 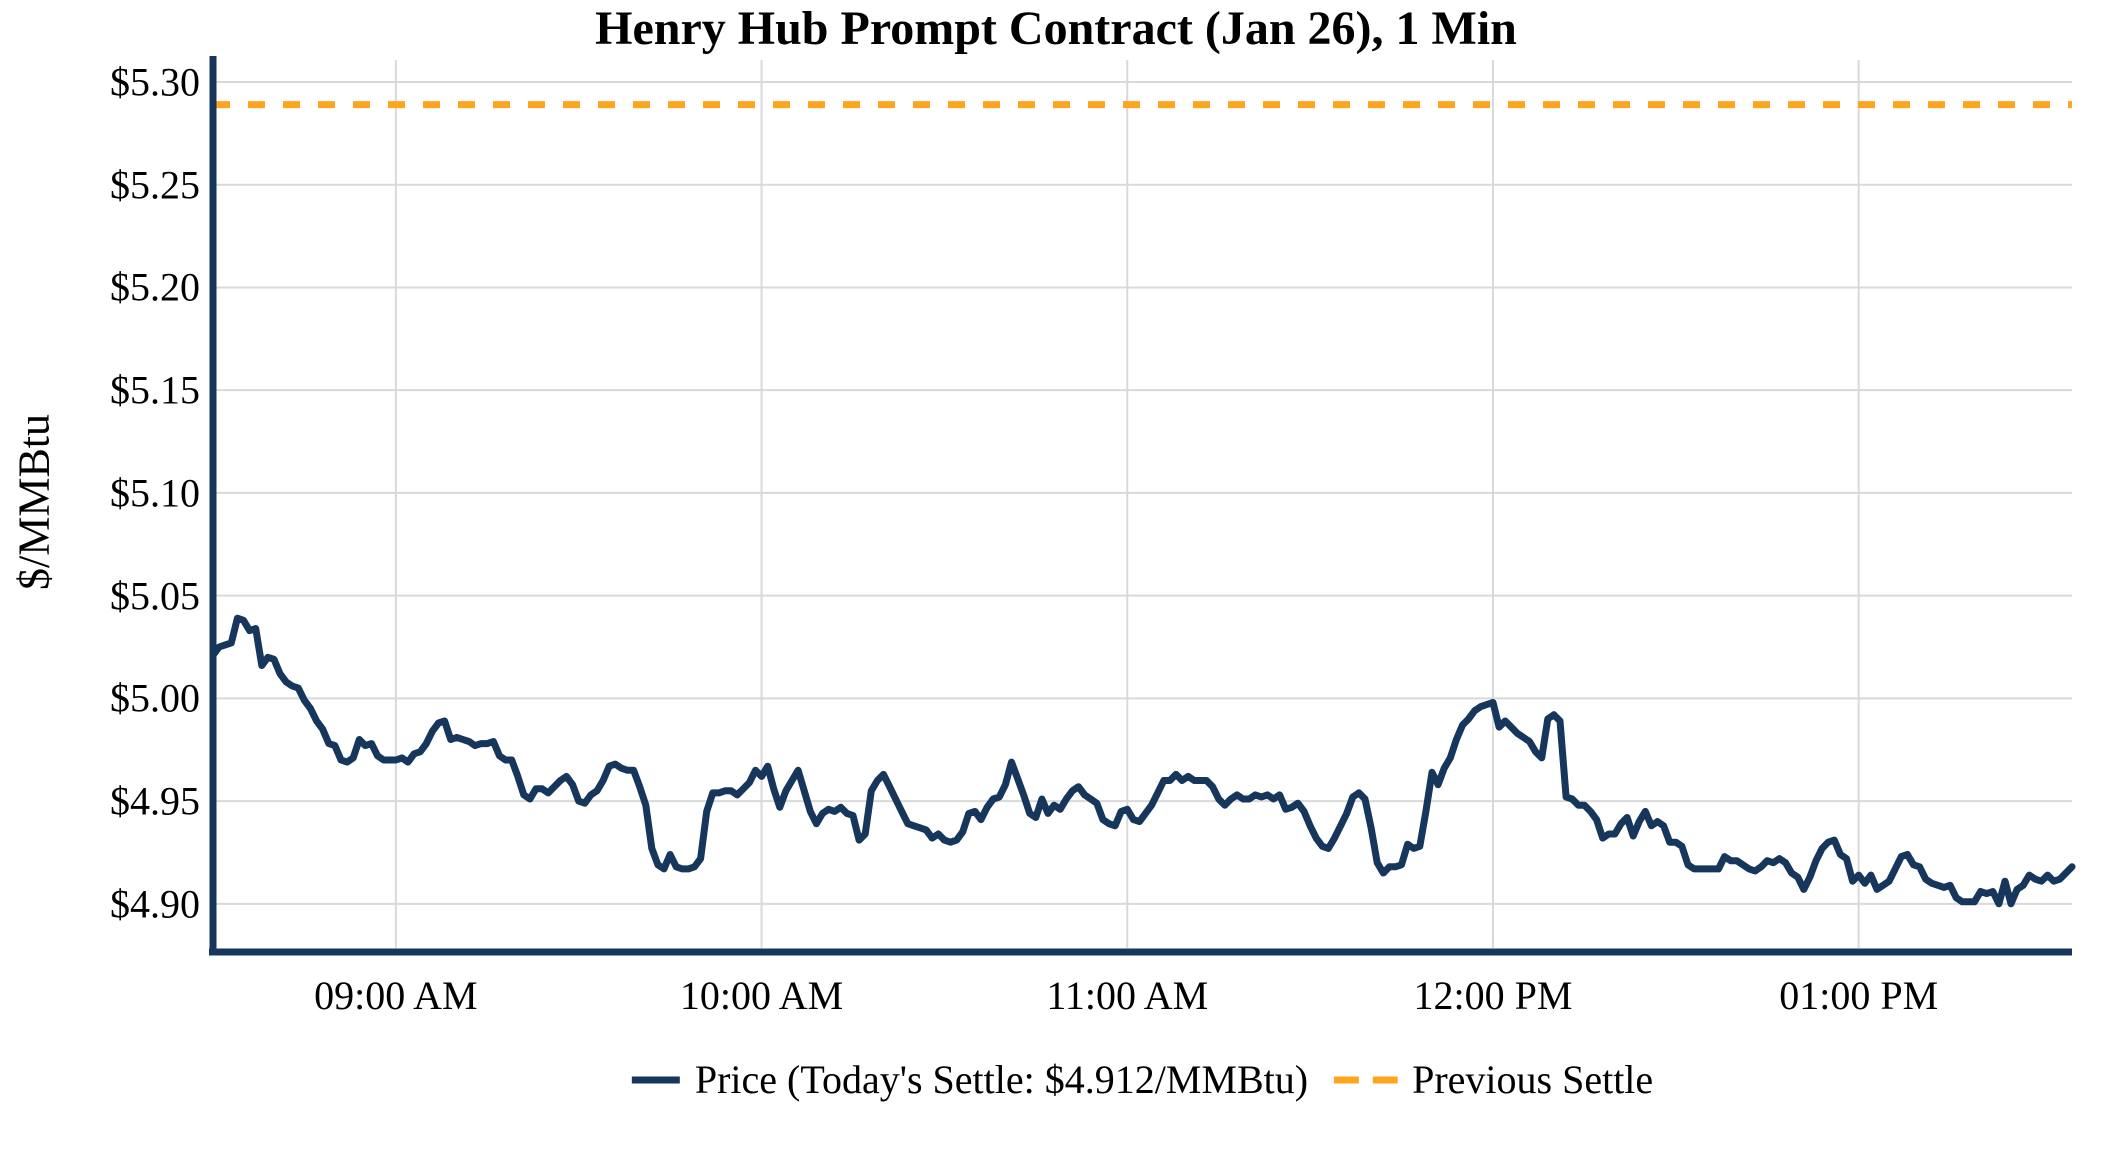 I want to click on y-tick-label: $5.10, so click(x=155, y=493).